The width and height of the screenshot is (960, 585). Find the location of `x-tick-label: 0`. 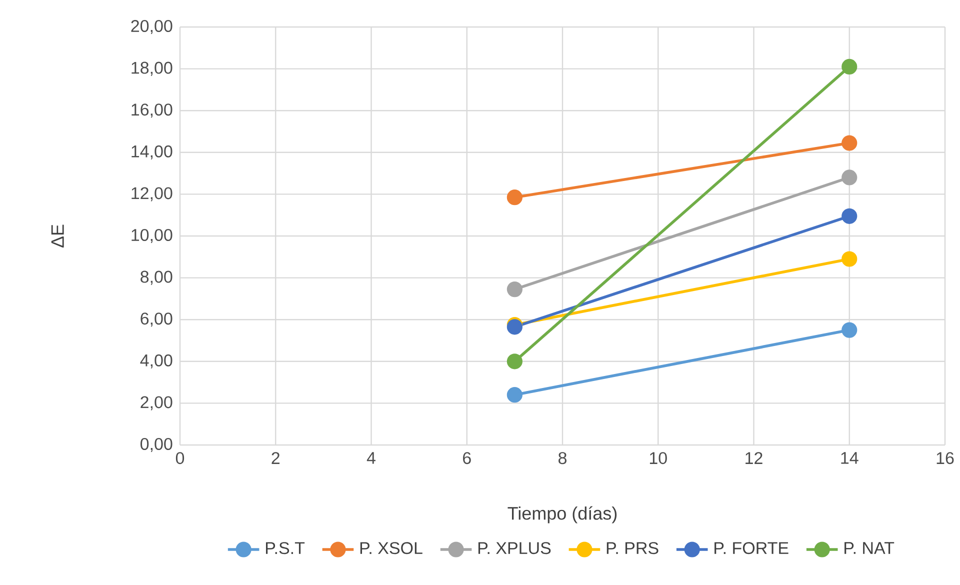

x-tick-label: 0 is located at coordinates (180, 458).